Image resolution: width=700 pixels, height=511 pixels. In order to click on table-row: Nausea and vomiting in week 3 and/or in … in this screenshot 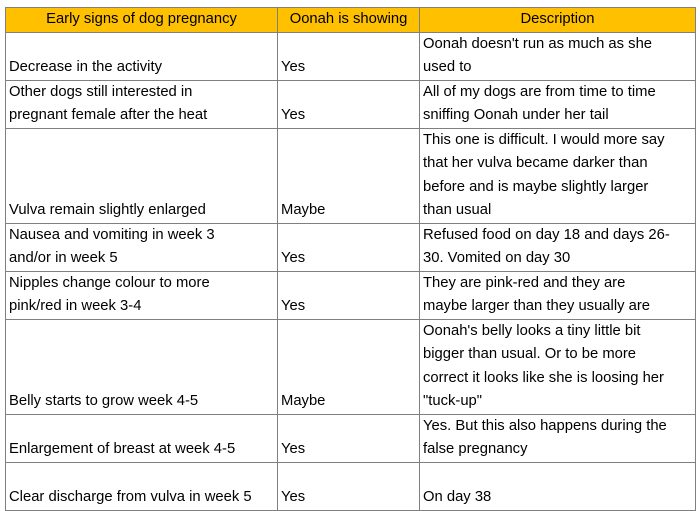, I will do `click(350, 247)`.